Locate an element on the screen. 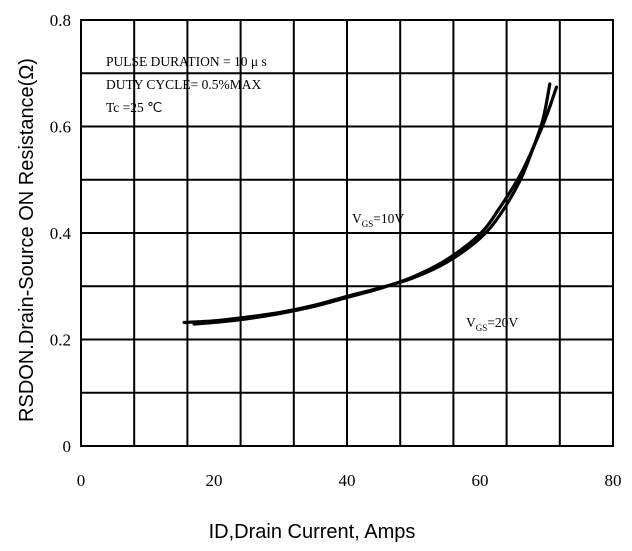 The height and width of the screenshot is (551, 632). x-tick-label: 60 is located at coordinates (480, 480).